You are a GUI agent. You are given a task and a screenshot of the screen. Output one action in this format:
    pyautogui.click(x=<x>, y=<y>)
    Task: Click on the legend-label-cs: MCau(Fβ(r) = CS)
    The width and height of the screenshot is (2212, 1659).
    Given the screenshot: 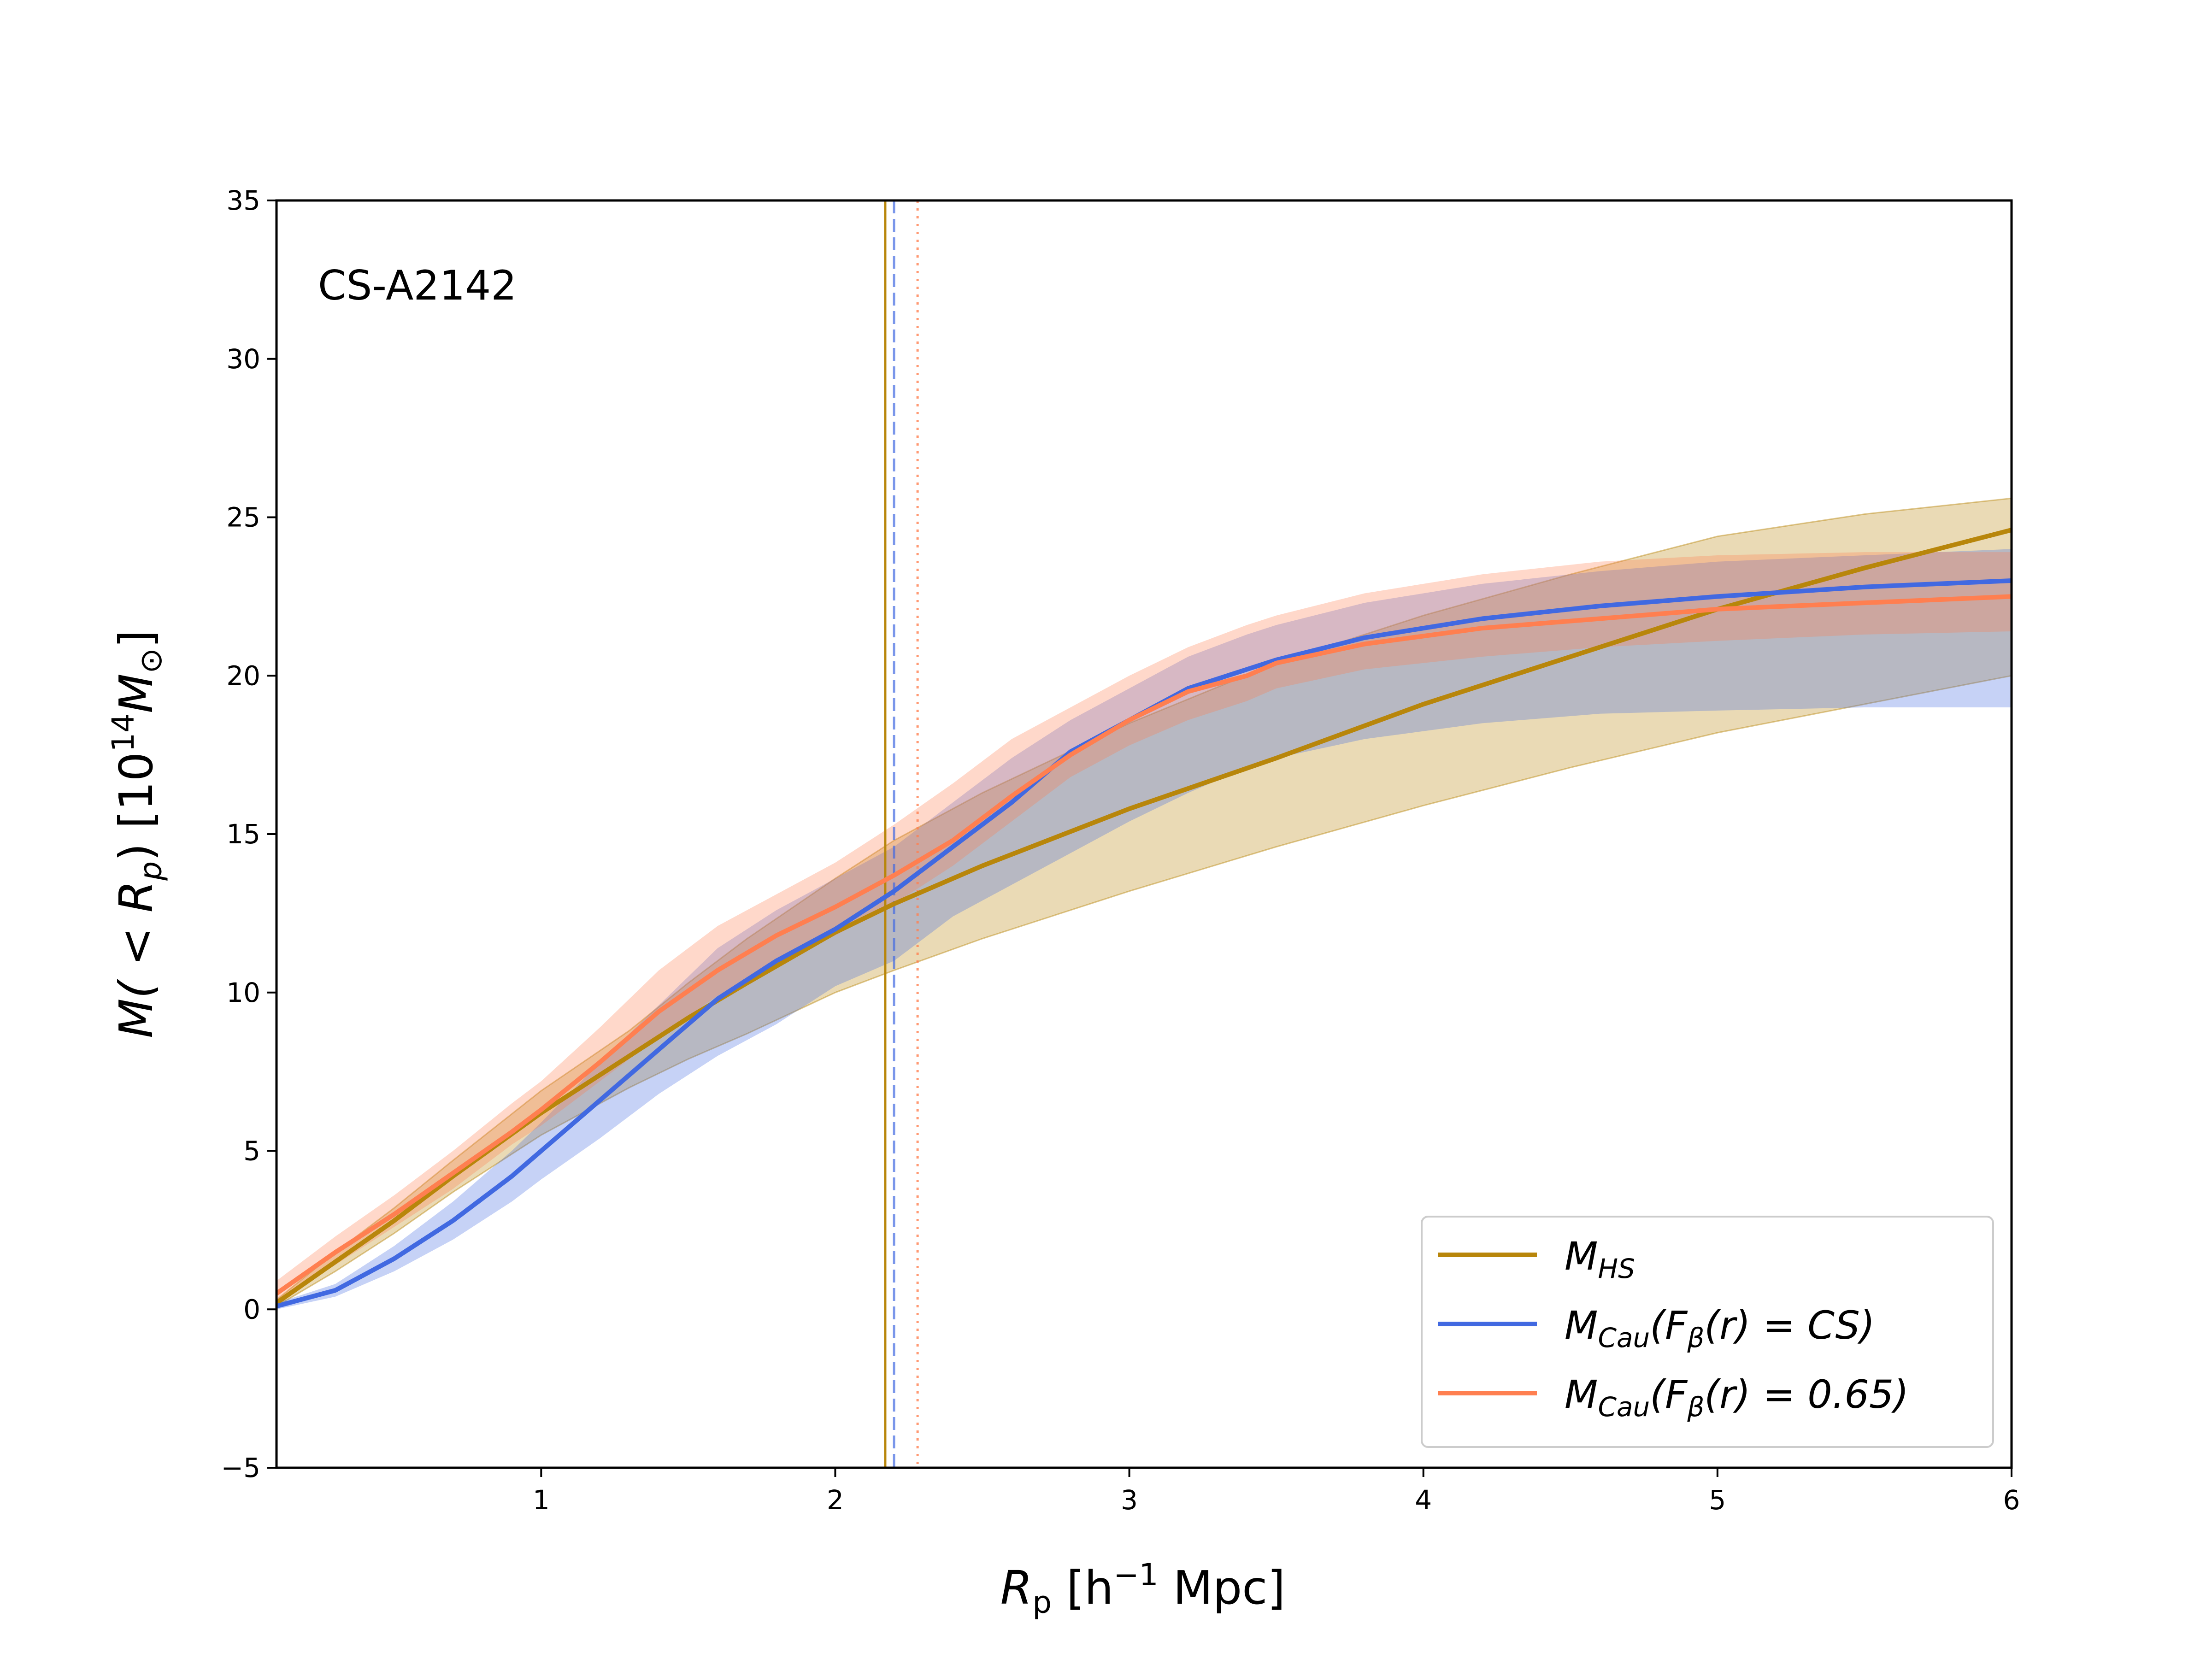 What is the action you would take?
    pyautogui.click(x=1720, y=1328)
    